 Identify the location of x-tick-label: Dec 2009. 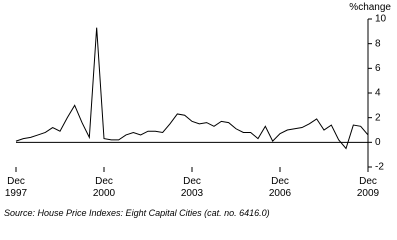
(368, 187).